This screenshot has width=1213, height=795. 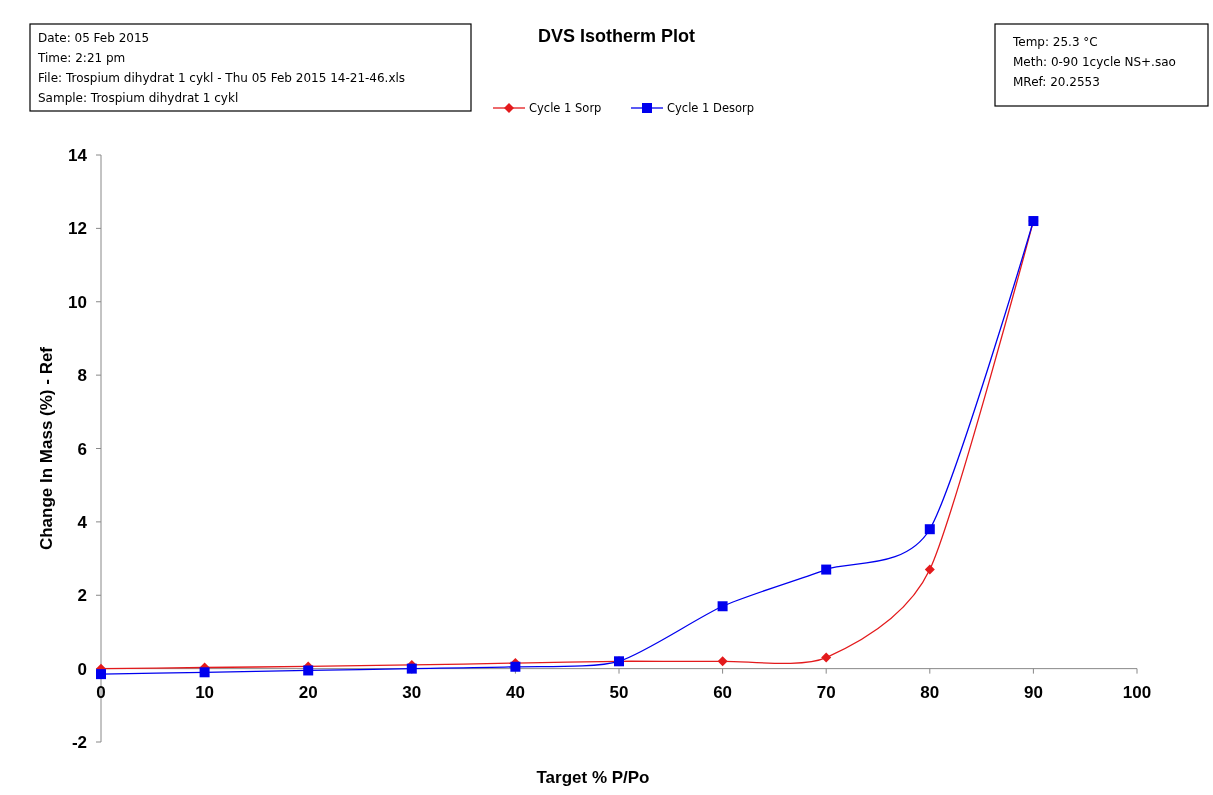 I want to click on y-tick-label: 12, so click(x=77, y=229).